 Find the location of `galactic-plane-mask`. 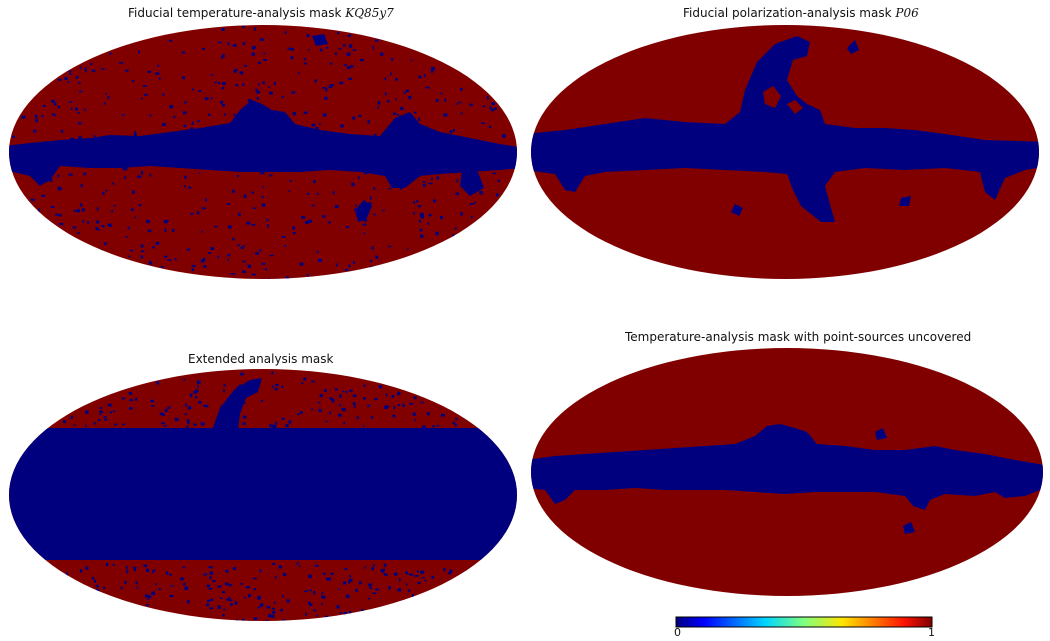

galactic-plane-mask is located at coordinates (785, 129).